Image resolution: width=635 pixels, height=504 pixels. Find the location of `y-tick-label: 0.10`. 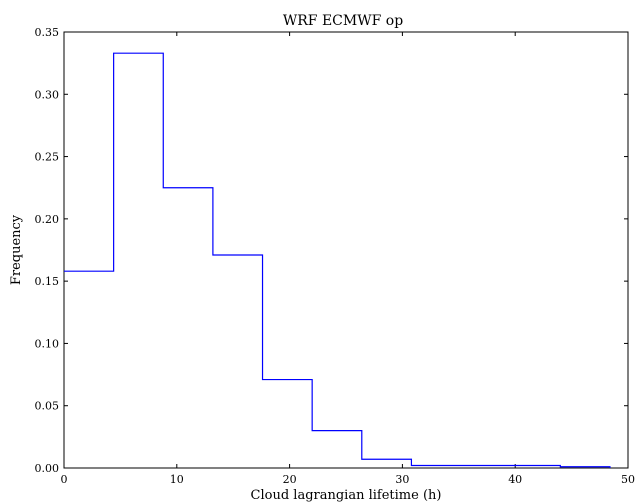

y-tick-label: 0.10 is located at coordinates (47, 343).